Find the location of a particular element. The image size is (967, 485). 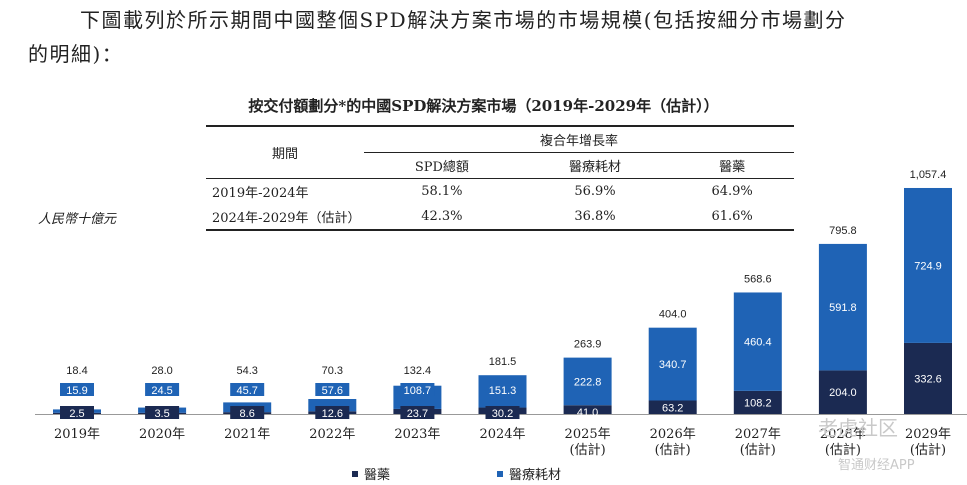

y-axis-label: 人民幣十億元 is located at coordinates (77, 219).